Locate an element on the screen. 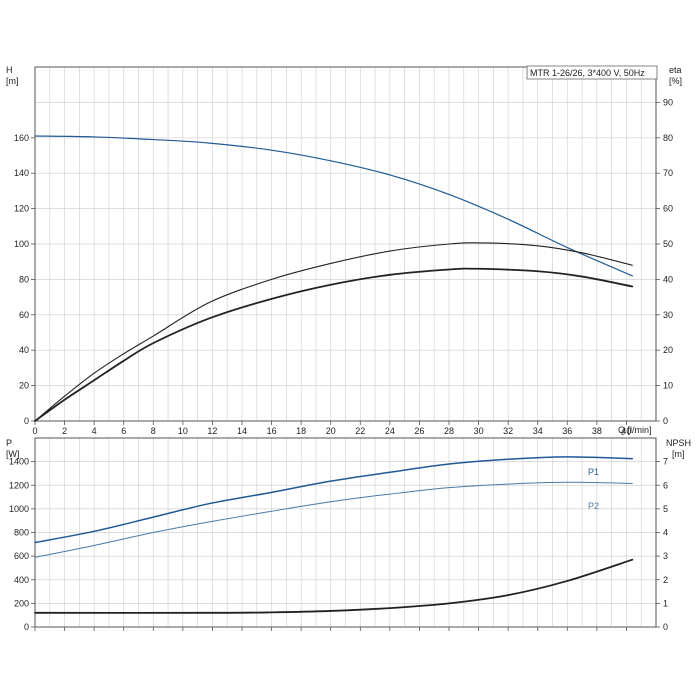 The width and height of the screenshot is (700, 700). right-tick-label: 30 is located at coordinates (668, 315).